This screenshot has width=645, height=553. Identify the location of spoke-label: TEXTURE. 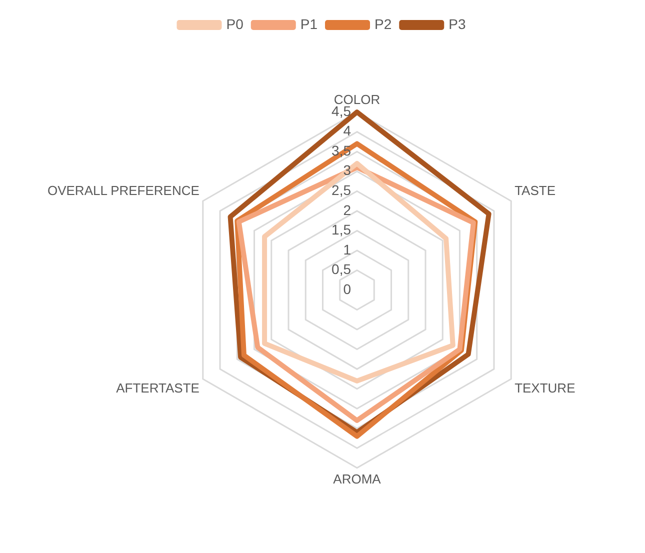
(545, 388).